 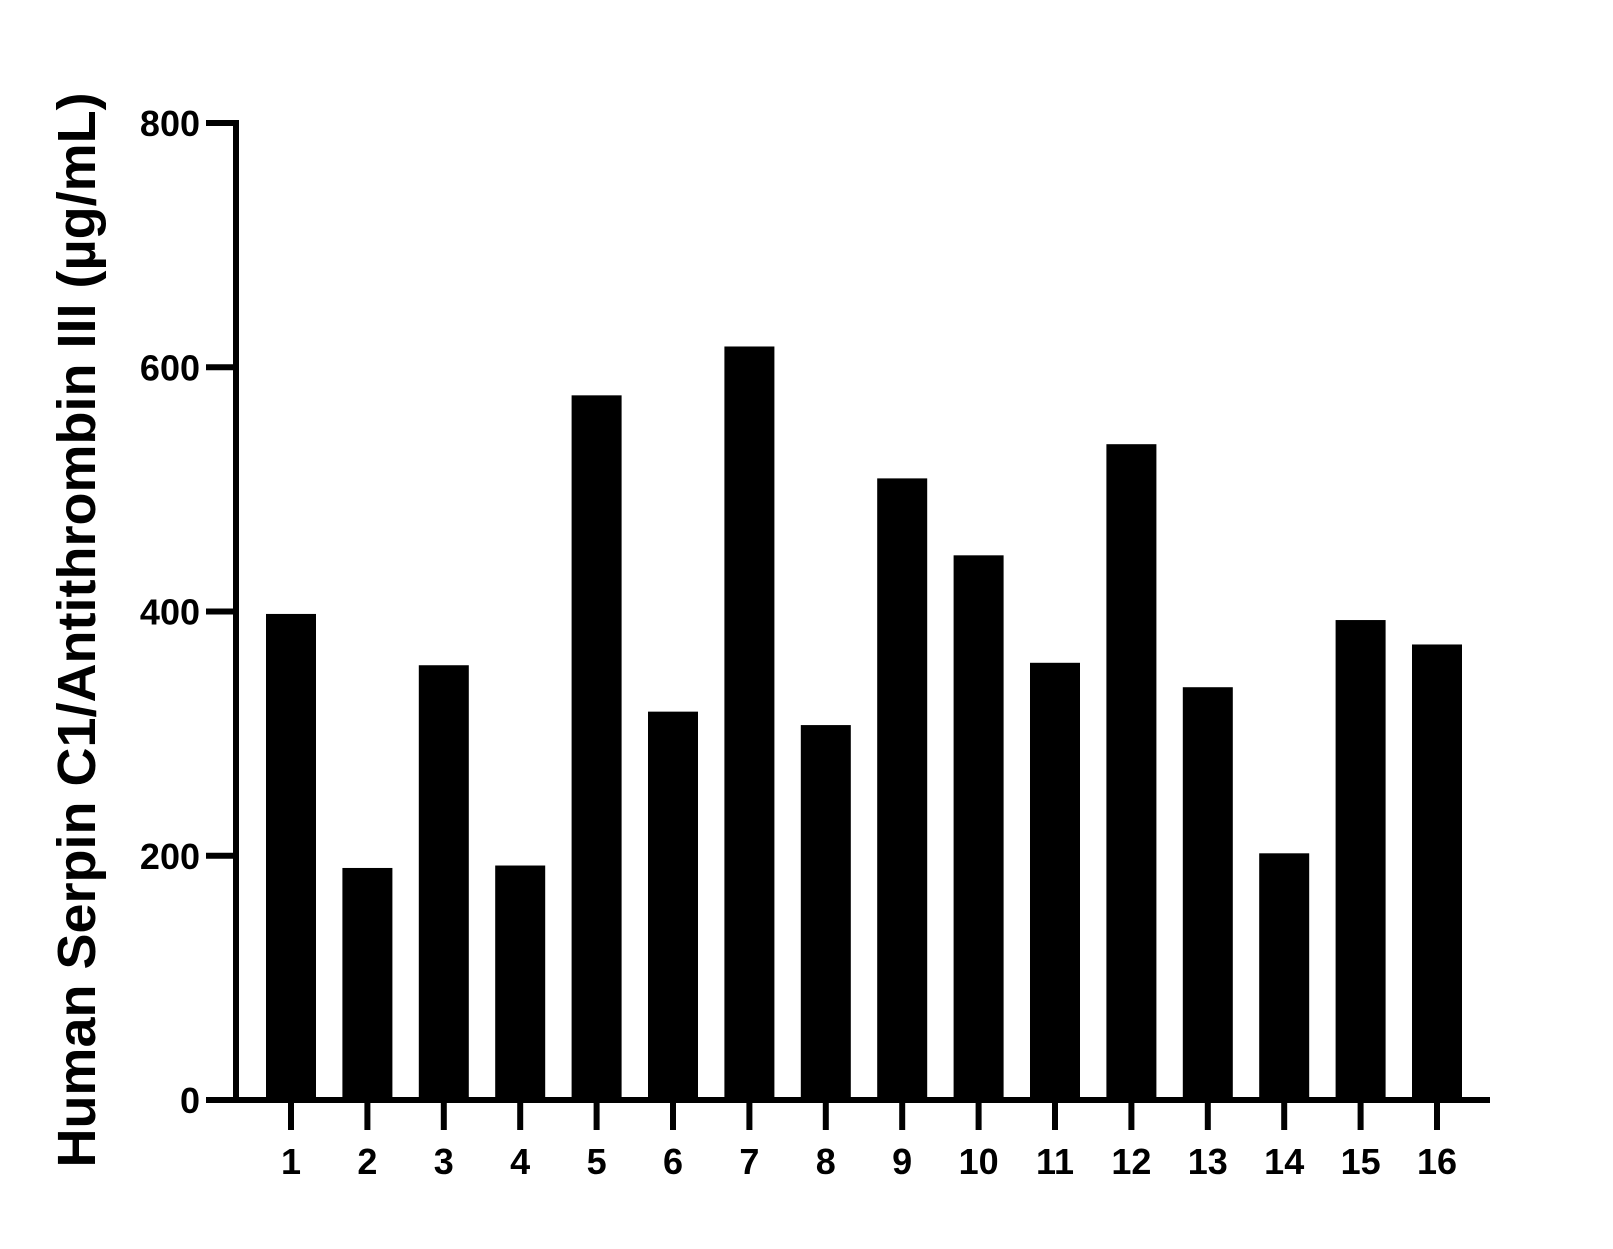 I want to click on x-ticks-group: 1 2 3 4 5 6 7 8 9 10 11 12 13 14 15 16, so click(x=869, y=1141).